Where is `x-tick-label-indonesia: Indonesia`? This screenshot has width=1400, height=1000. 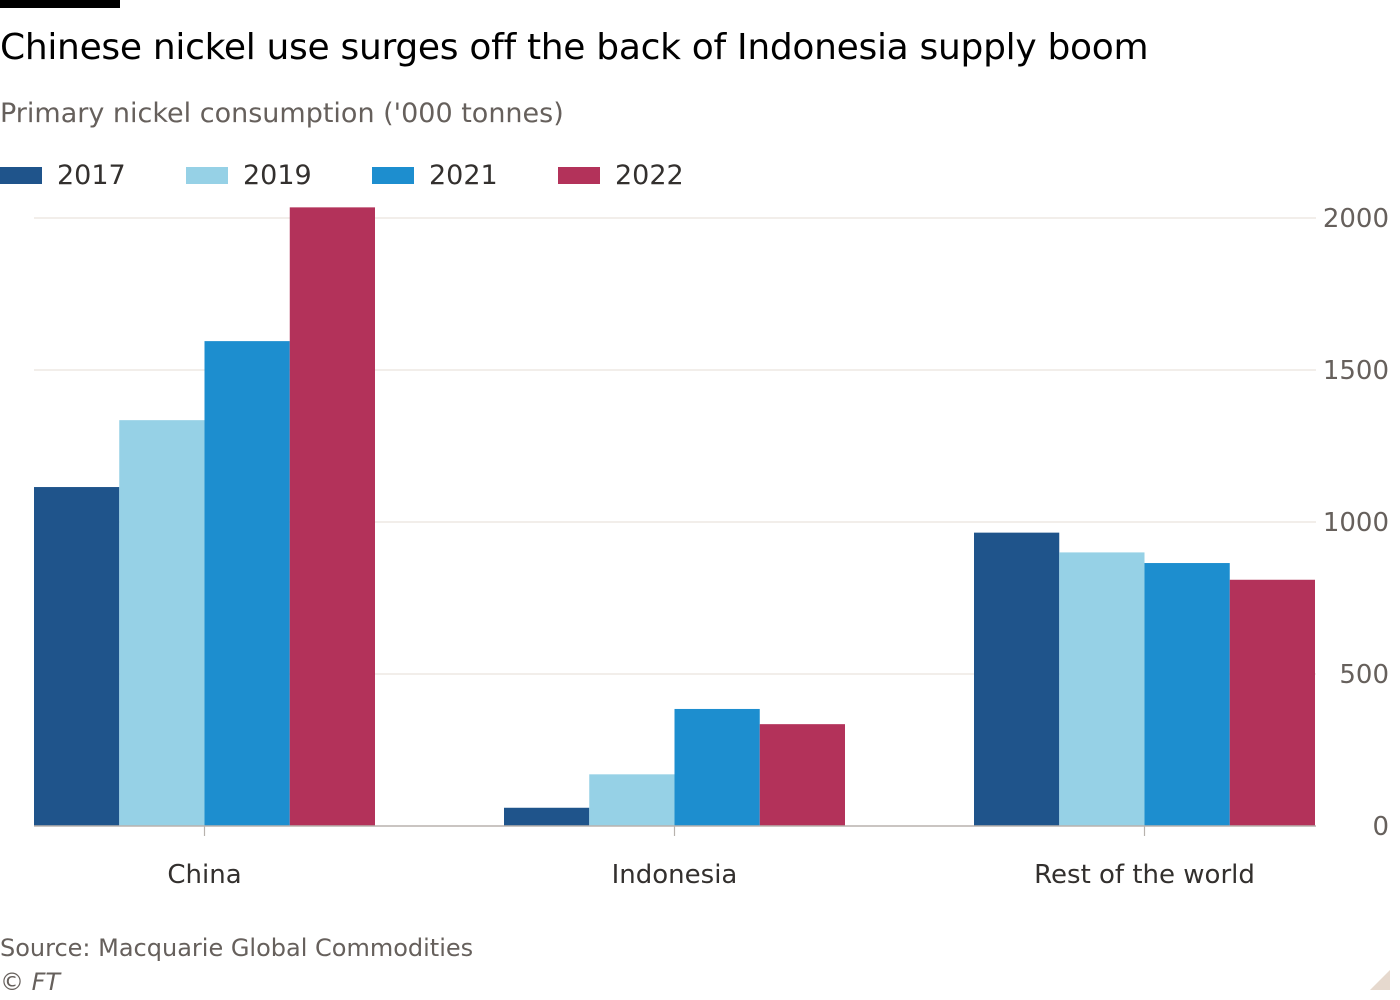 x-tick-label-indonesia: Indonesia is located at coordinates (675, 875).